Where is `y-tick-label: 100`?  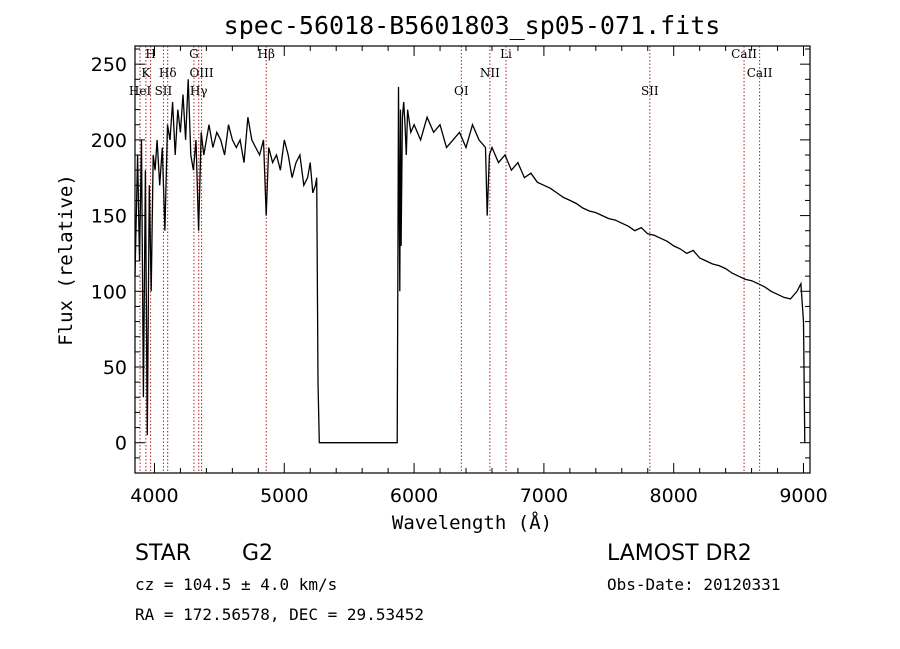 y-tick-label: 100 is located at coordinates (109, 292).